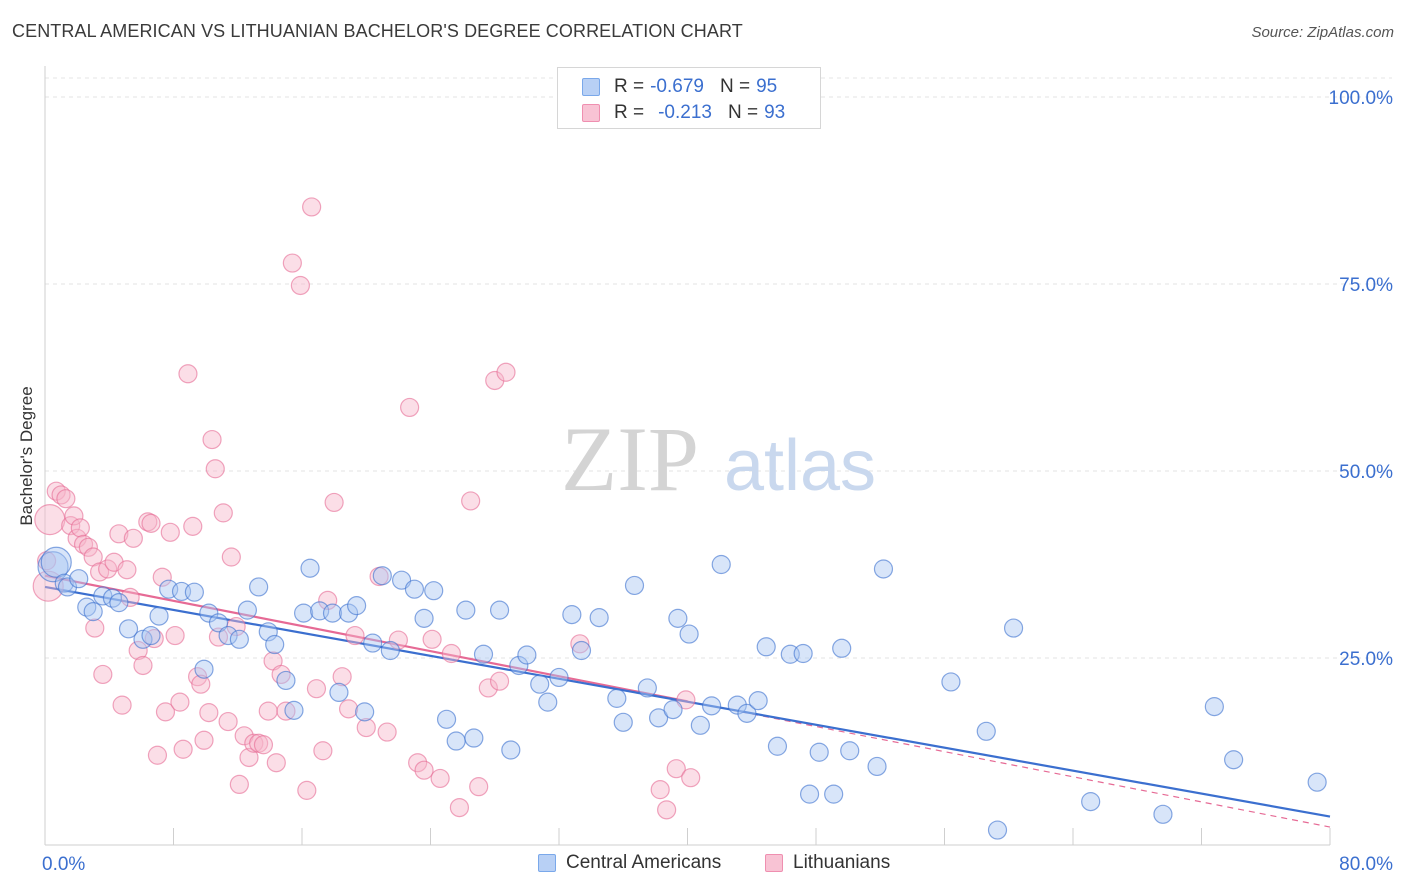 The image size is (1406, 892). I want to click on series-legend-central: Central Americans, so click(629, 863).